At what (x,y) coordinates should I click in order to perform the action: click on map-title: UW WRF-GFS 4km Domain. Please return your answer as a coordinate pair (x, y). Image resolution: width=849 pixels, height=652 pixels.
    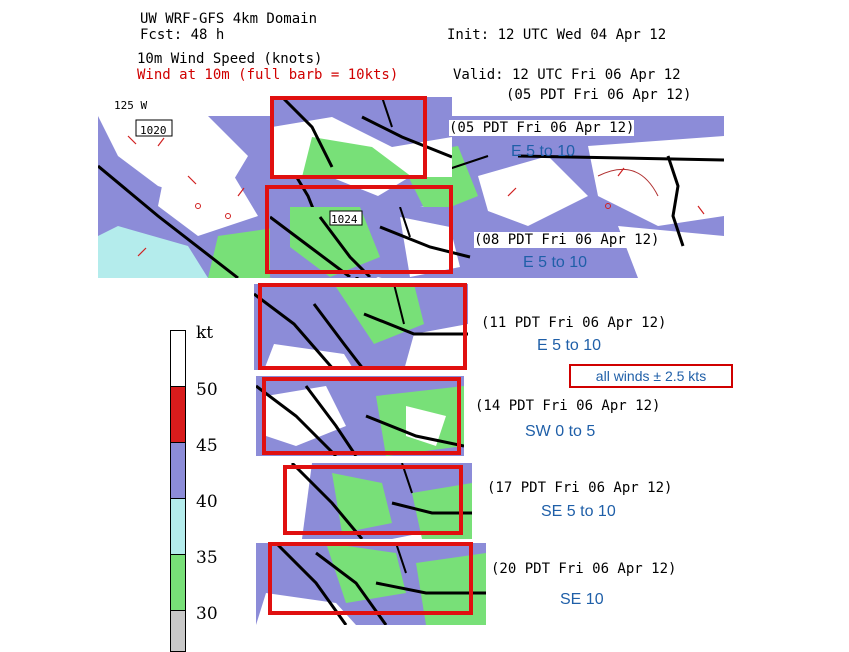
    Looking at the image, I should click on (229, 19).